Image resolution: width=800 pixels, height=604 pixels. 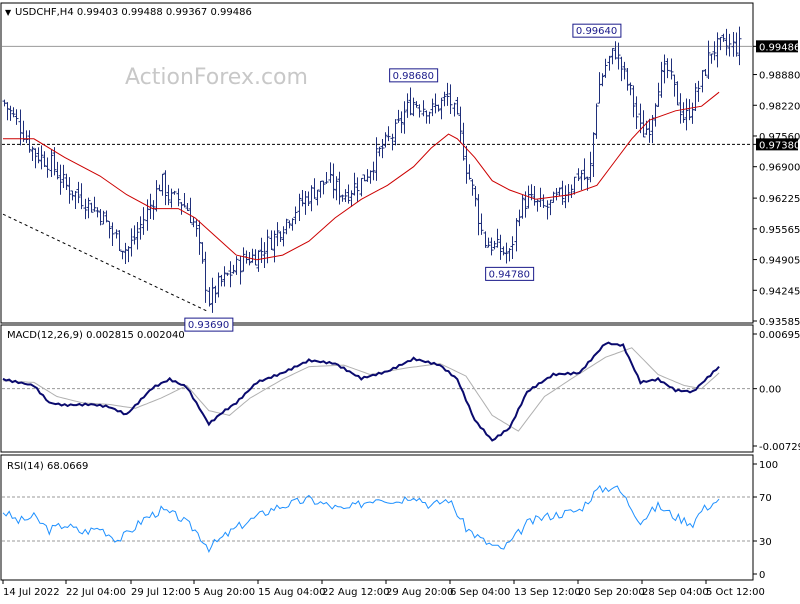 What do you see at coordinates (779, 199) in the screenshot?
I see `price-axis-label: 0.96225` at bounding box center [779, 199].